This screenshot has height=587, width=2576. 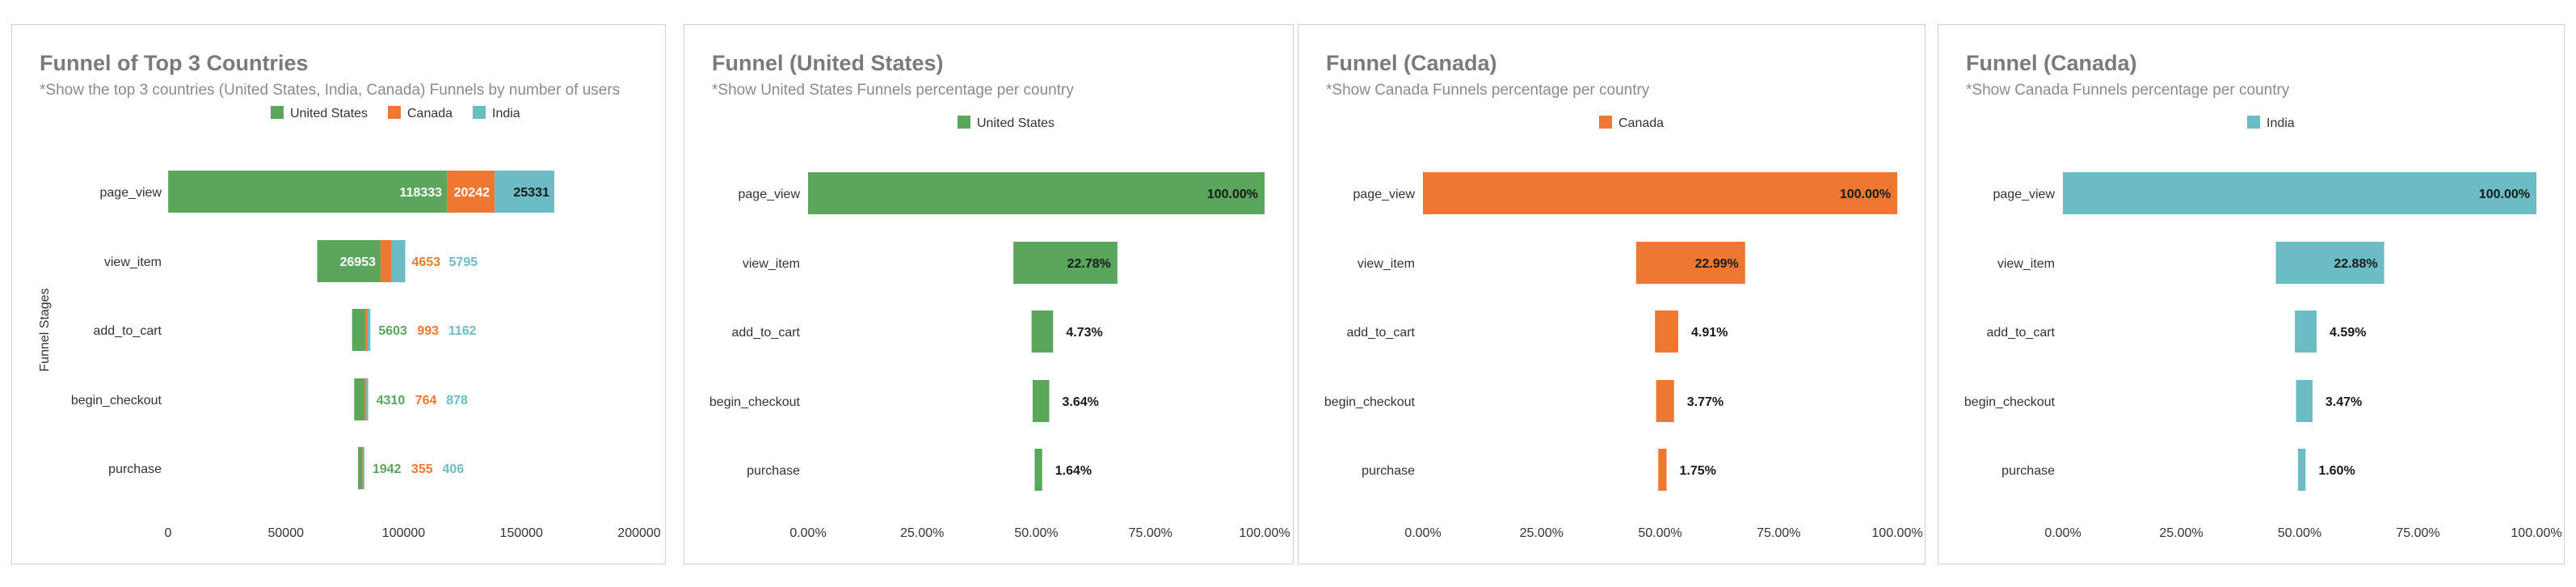 I want to click on data-label: 764, so click(x=426, y=401).